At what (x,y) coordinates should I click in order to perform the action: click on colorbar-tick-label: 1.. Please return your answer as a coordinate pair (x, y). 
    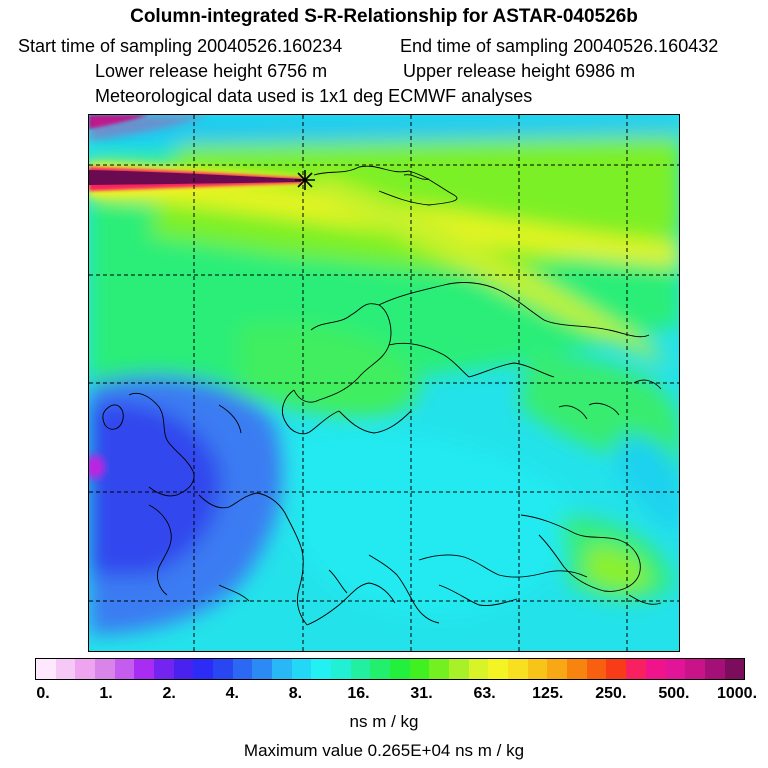
    Looking at the image, I should click on (106, 693).